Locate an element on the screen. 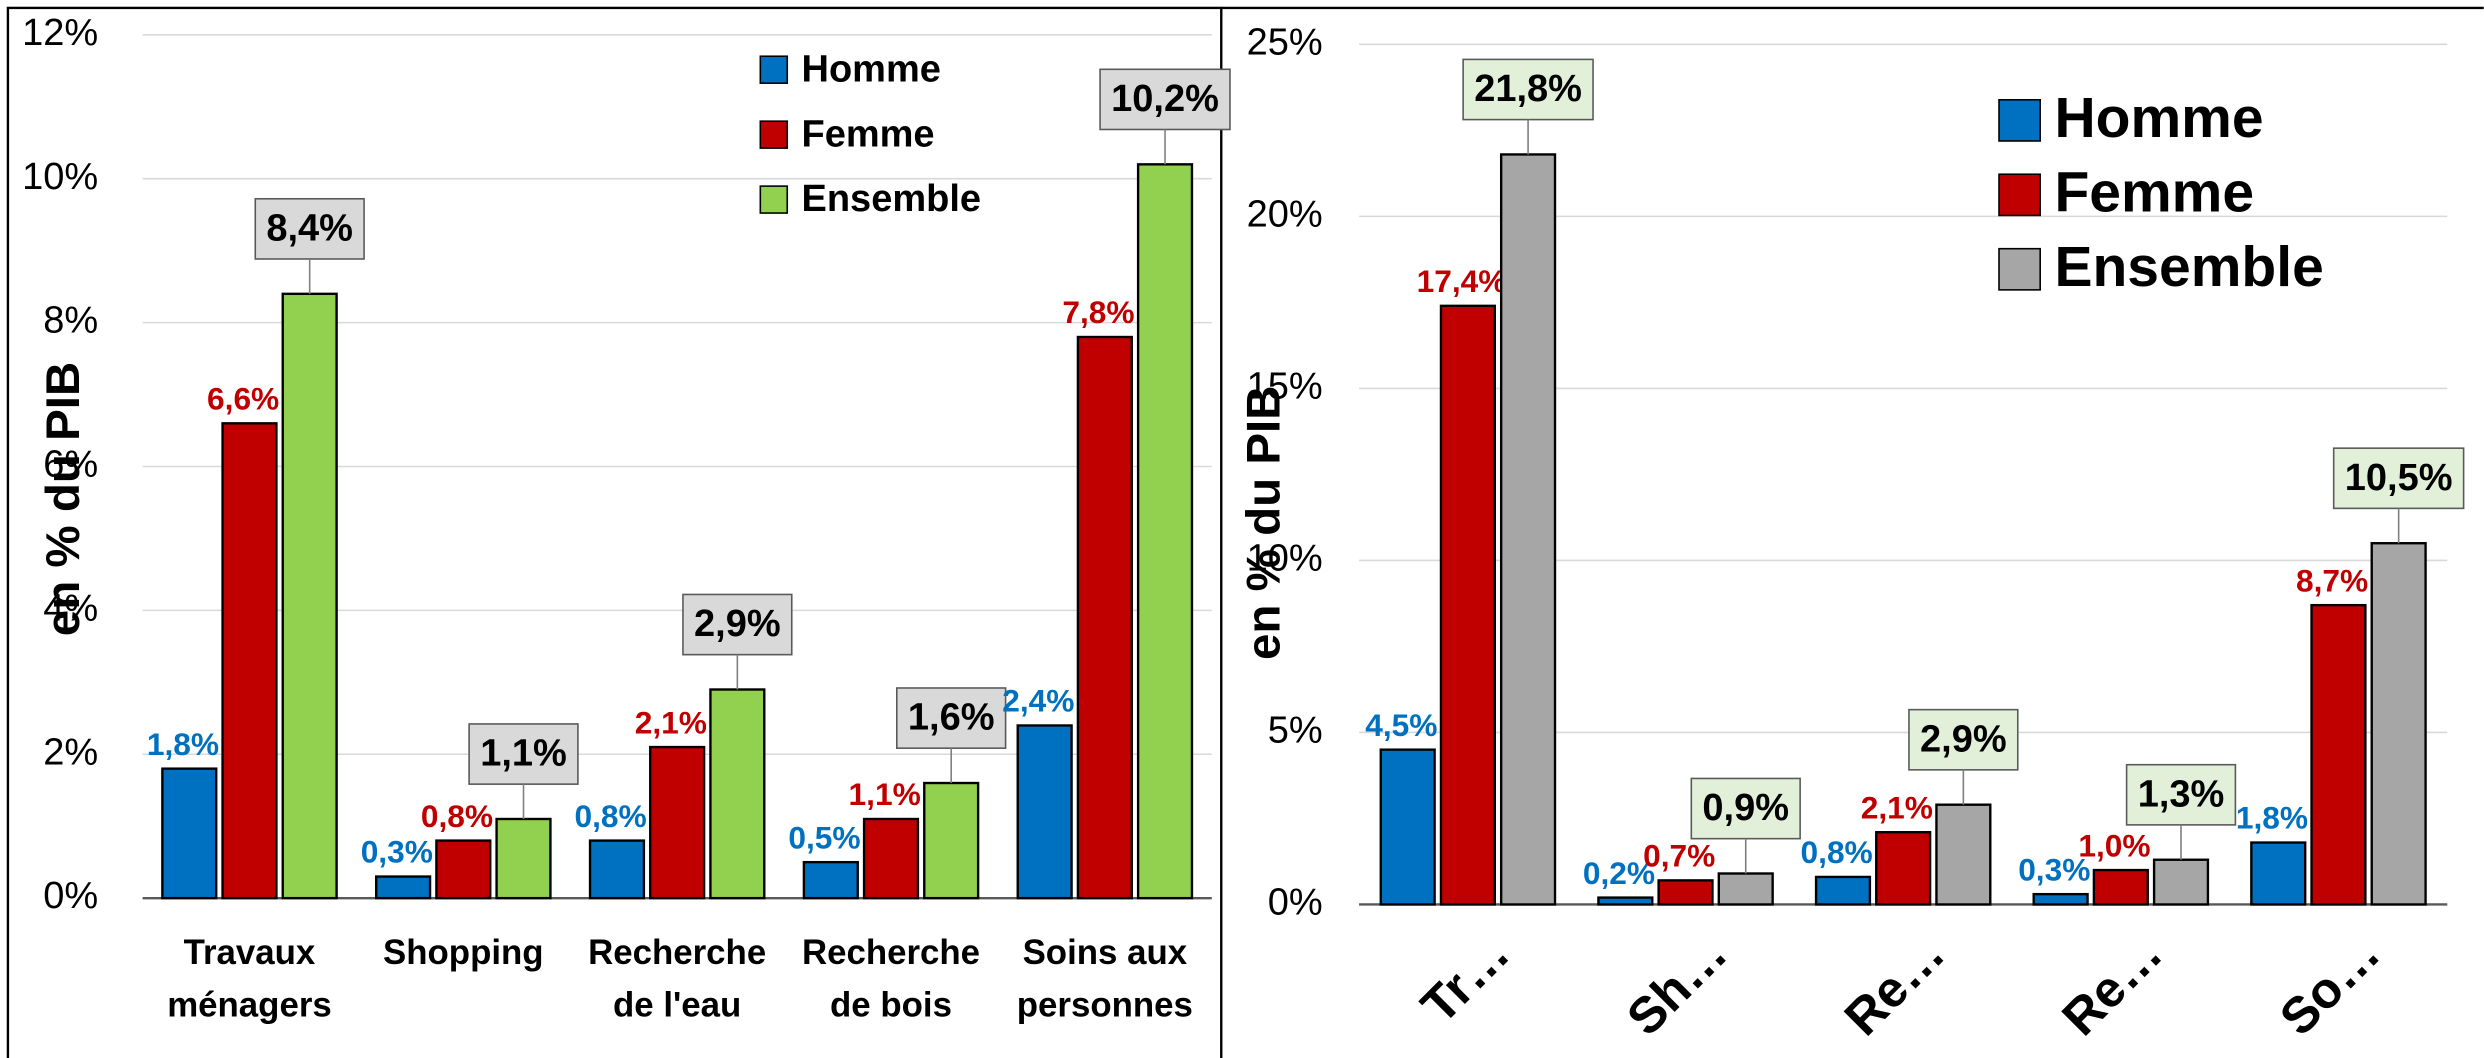  y-tick-label: 15% is located at coordinates (1285, 386).